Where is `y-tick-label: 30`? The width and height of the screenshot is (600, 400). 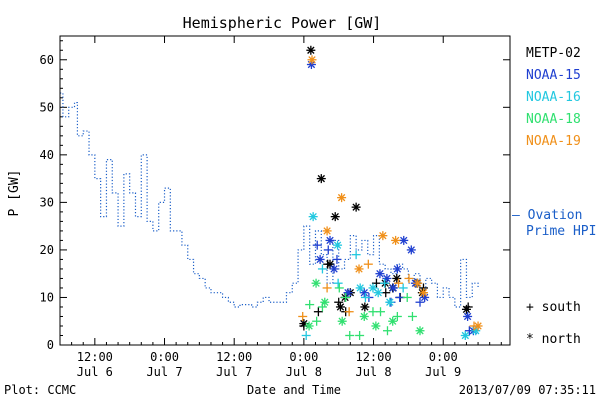 y-tick-label: 30 is located at coordinates (47, 202).